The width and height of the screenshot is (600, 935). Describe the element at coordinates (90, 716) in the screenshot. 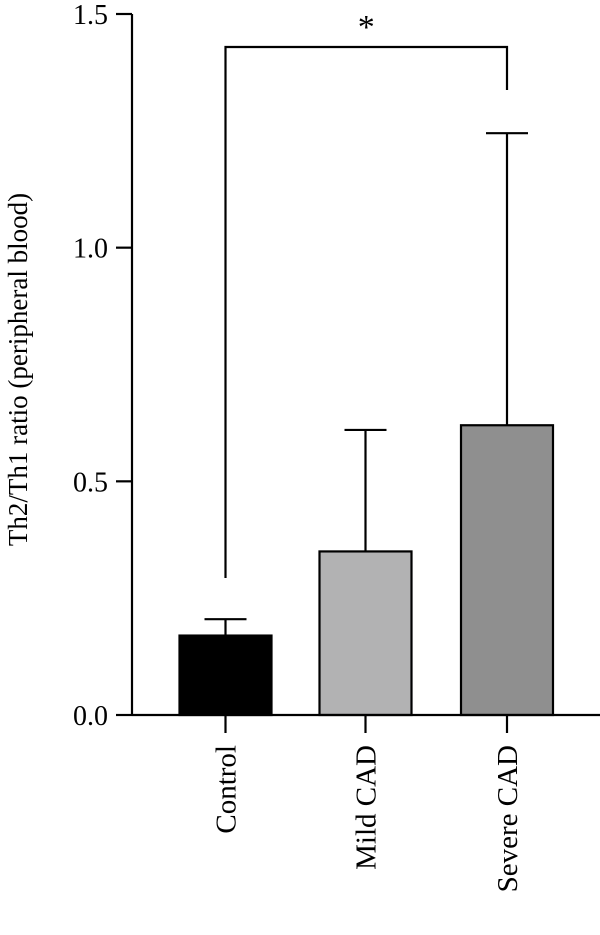

I see `y-tick-label: 0.0` at that location.